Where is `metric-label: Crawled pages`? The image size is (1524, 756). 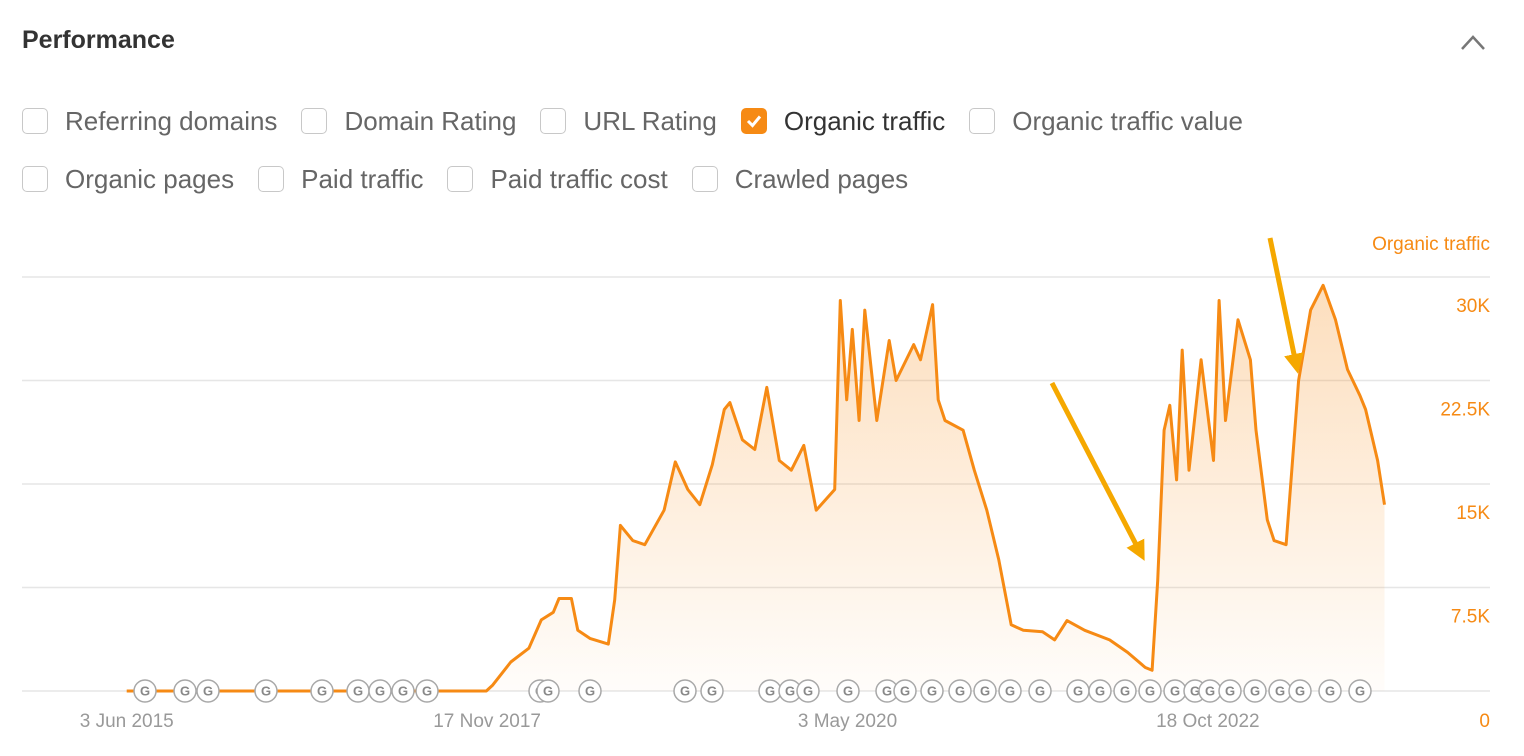
metric-label: Crawled pages is located at coordinates (821, 178).